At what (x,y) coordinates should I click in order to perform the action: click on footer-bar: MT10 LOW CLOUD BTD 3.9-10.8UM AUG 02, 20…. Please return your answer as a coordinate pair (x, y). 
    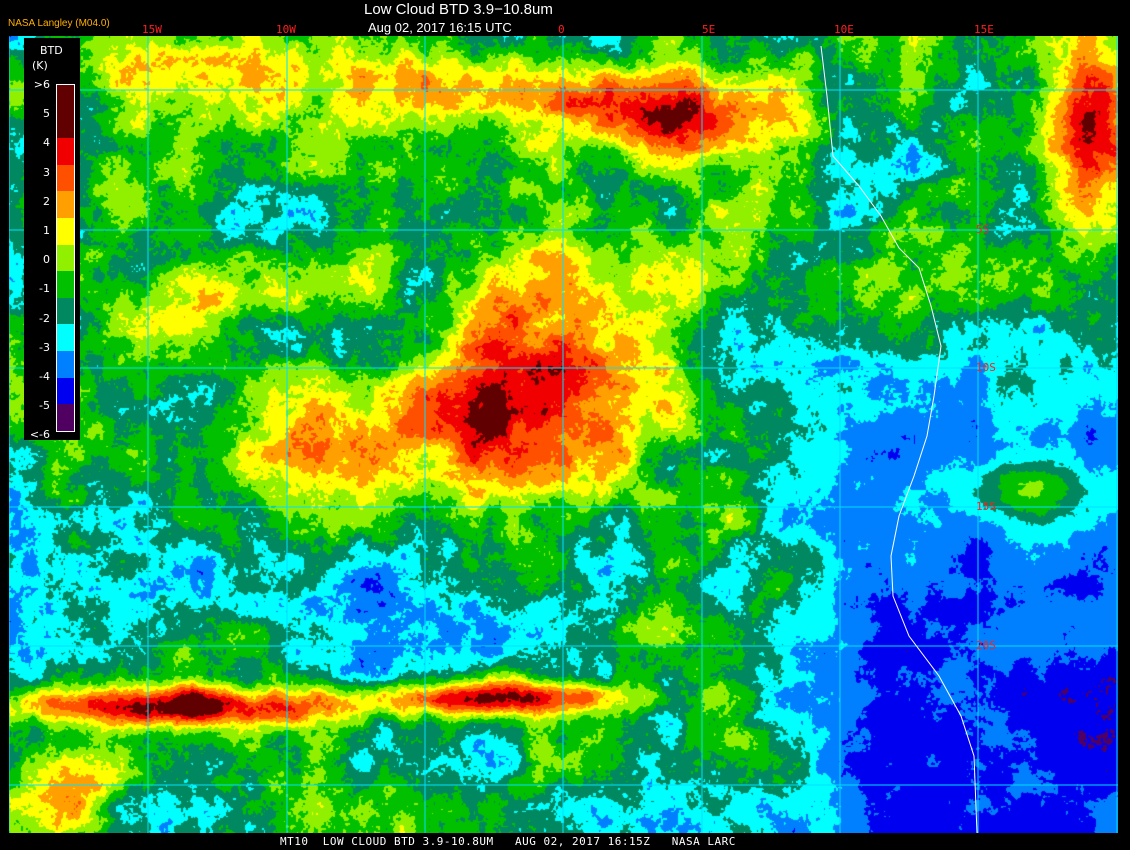
    Looking at the image, I should click on (565, 842).